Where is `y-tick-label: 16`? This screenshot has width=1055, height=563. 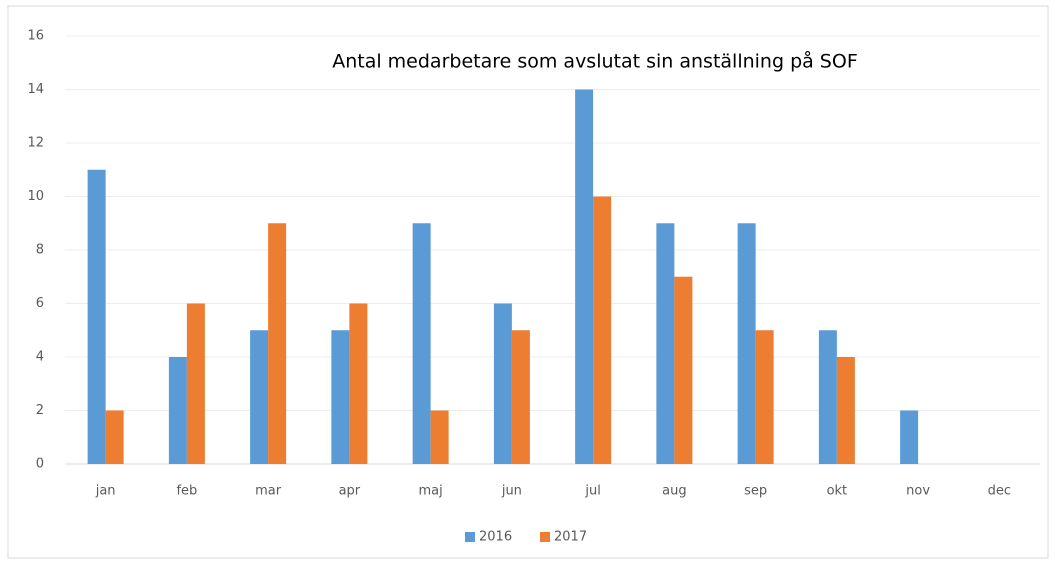 y-tick-label: 16 is located at coordinates (35, 36).